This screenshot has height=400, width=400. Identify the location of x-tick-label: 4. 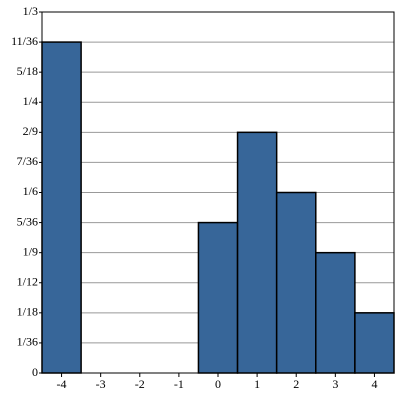
(374, 384).